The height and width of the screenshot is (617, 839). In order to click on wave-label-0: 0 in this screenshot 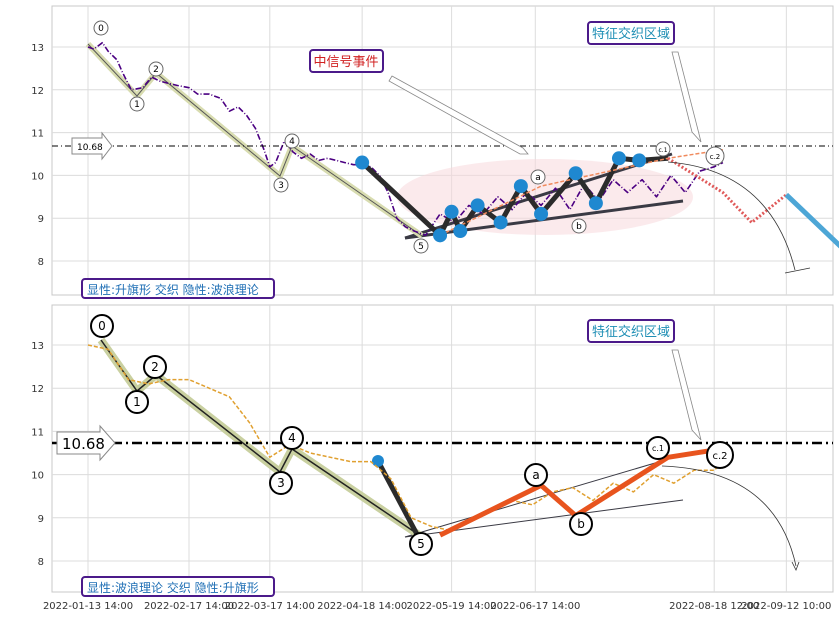, I will do `click(101, 29)`.